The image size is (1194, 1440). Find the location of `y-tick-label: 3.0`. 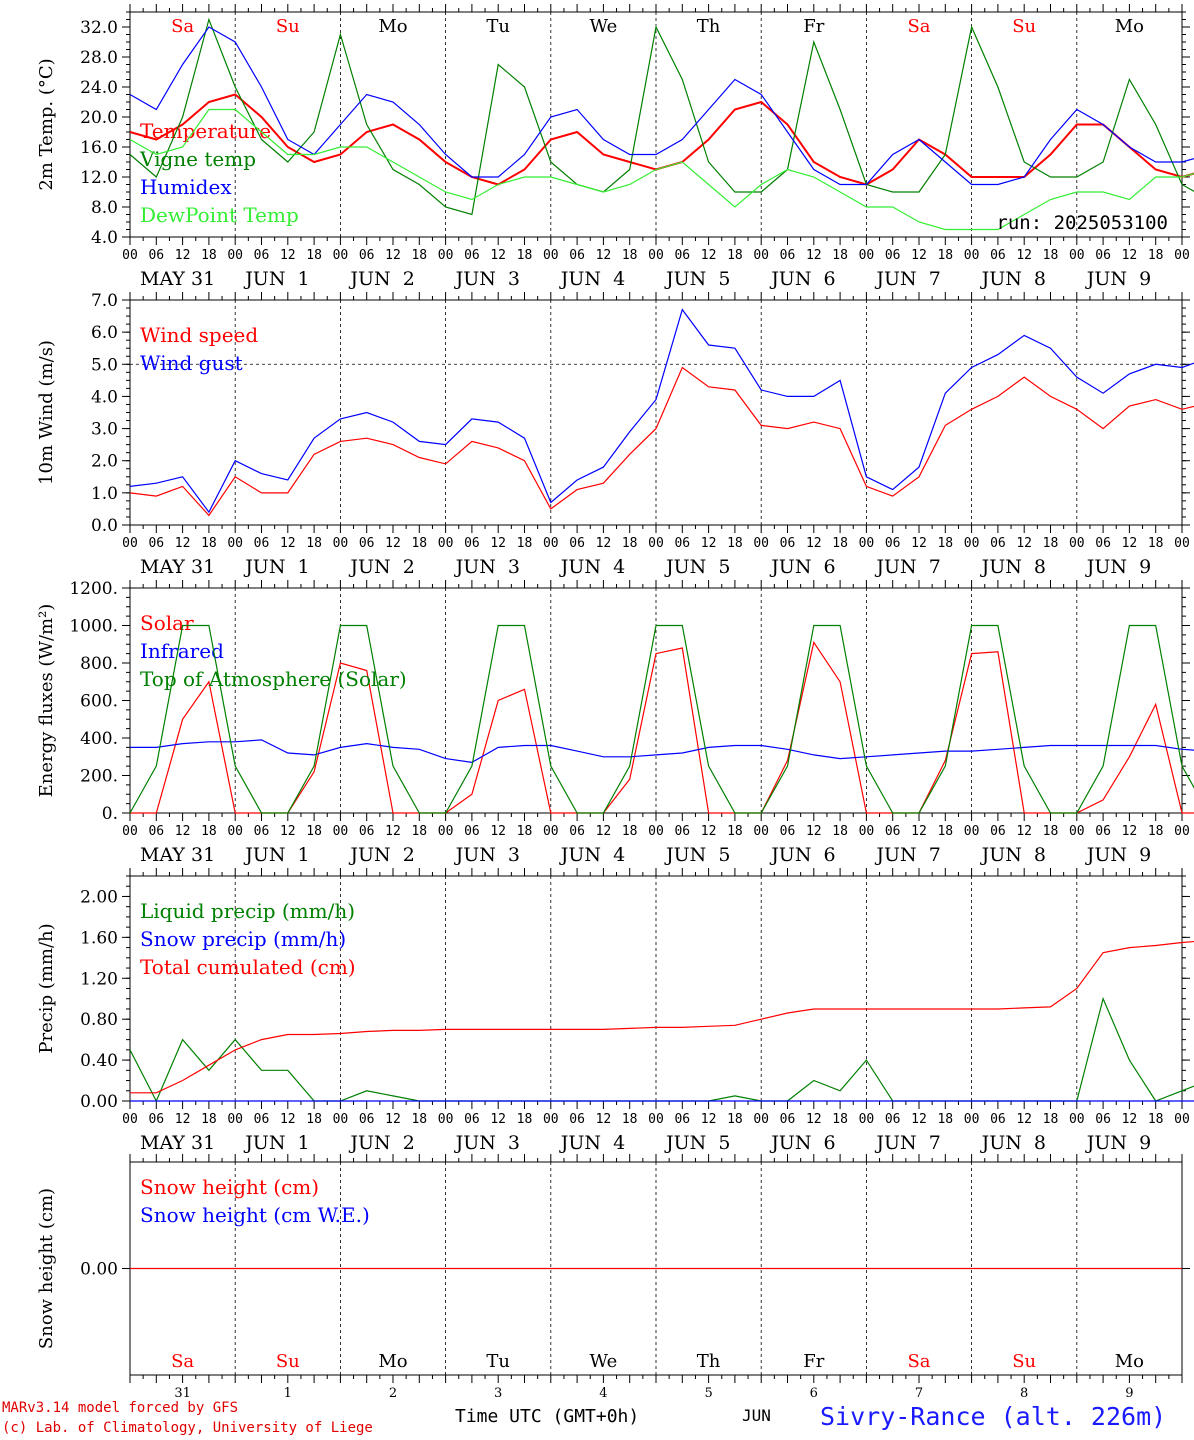

y-tick-label: 3.0 is located at coordinates (104, 430).